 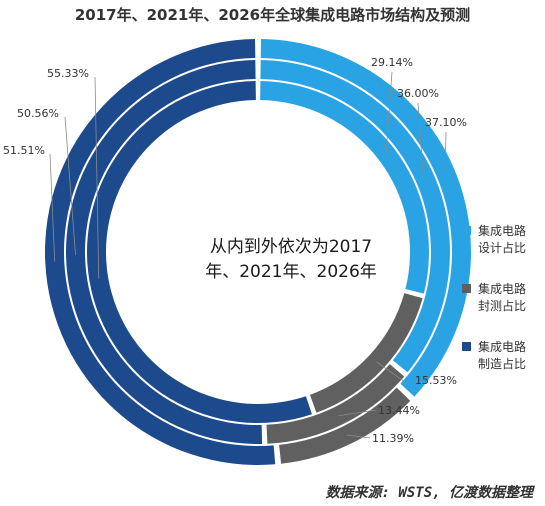 I want to click on center-label-group: 从内到外依次为2017 年、2021年、2026年, so click(x=291, y=259).